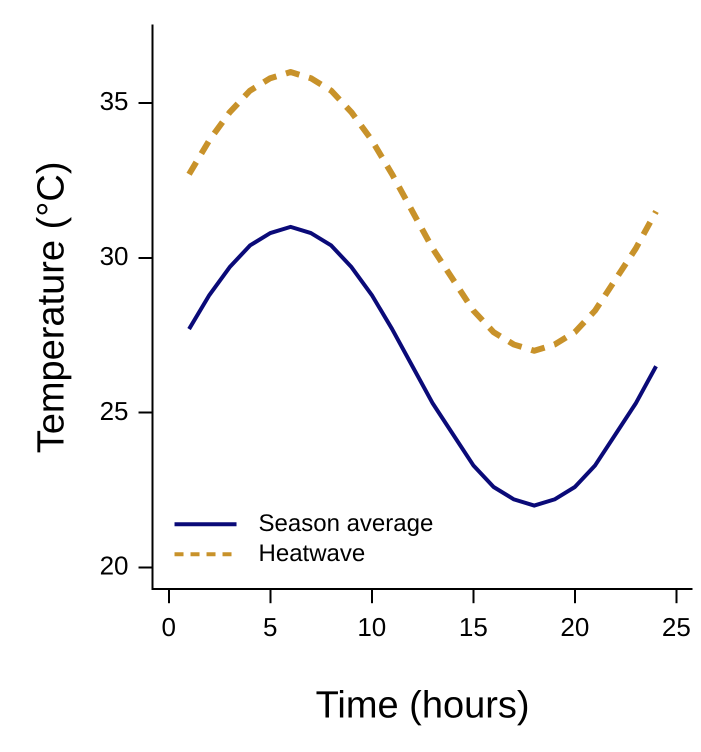 Image resolution: width=701 pixels, height=752 pixels. Describe the element at coordinates (114, 565) in the screenshot. I see `y-tick-label: 20` at that location.